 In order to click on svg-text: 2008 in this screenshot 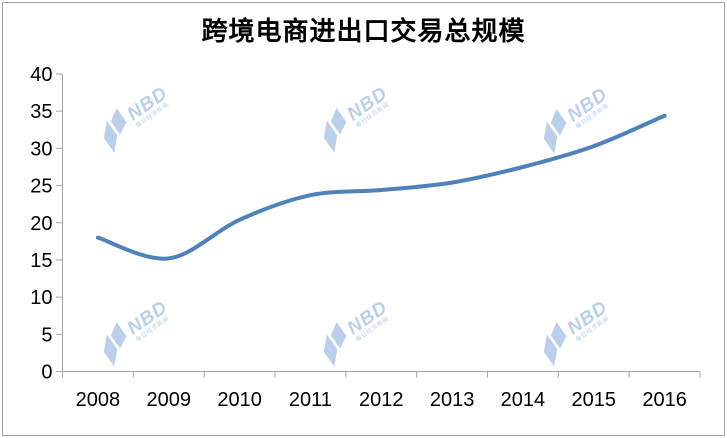, I will do `click(98, 400)`.